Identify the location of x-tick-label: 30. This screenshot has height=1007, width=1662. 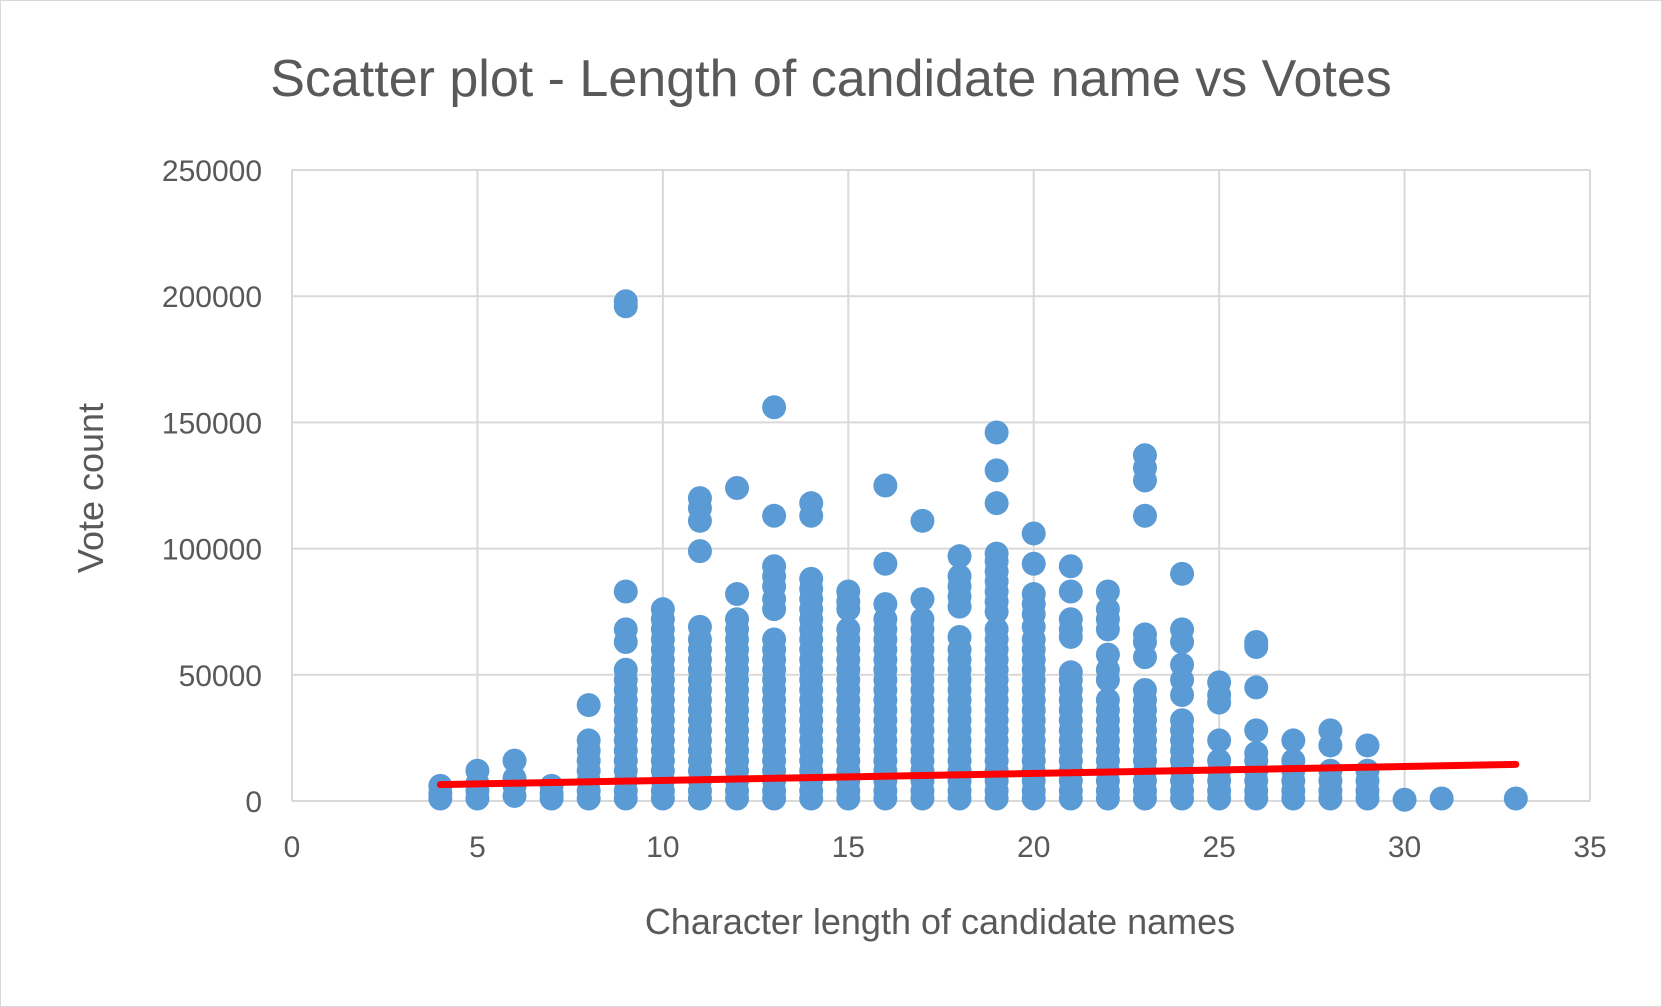
(1404, 847).